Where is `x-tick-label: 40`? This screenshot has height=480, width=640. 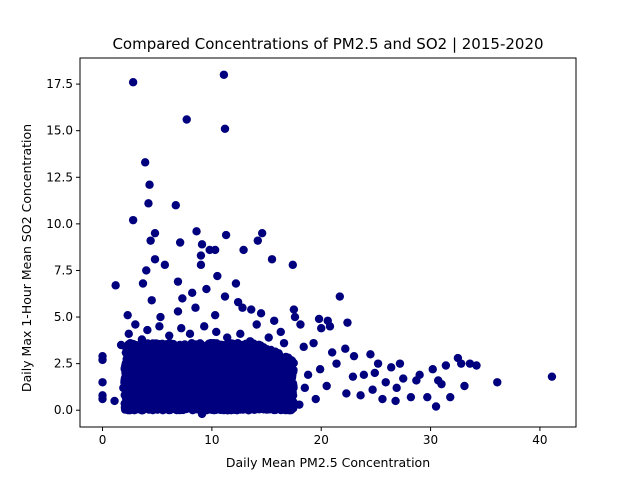 x-tick-label: 40 is located at coordinates (539, 440).